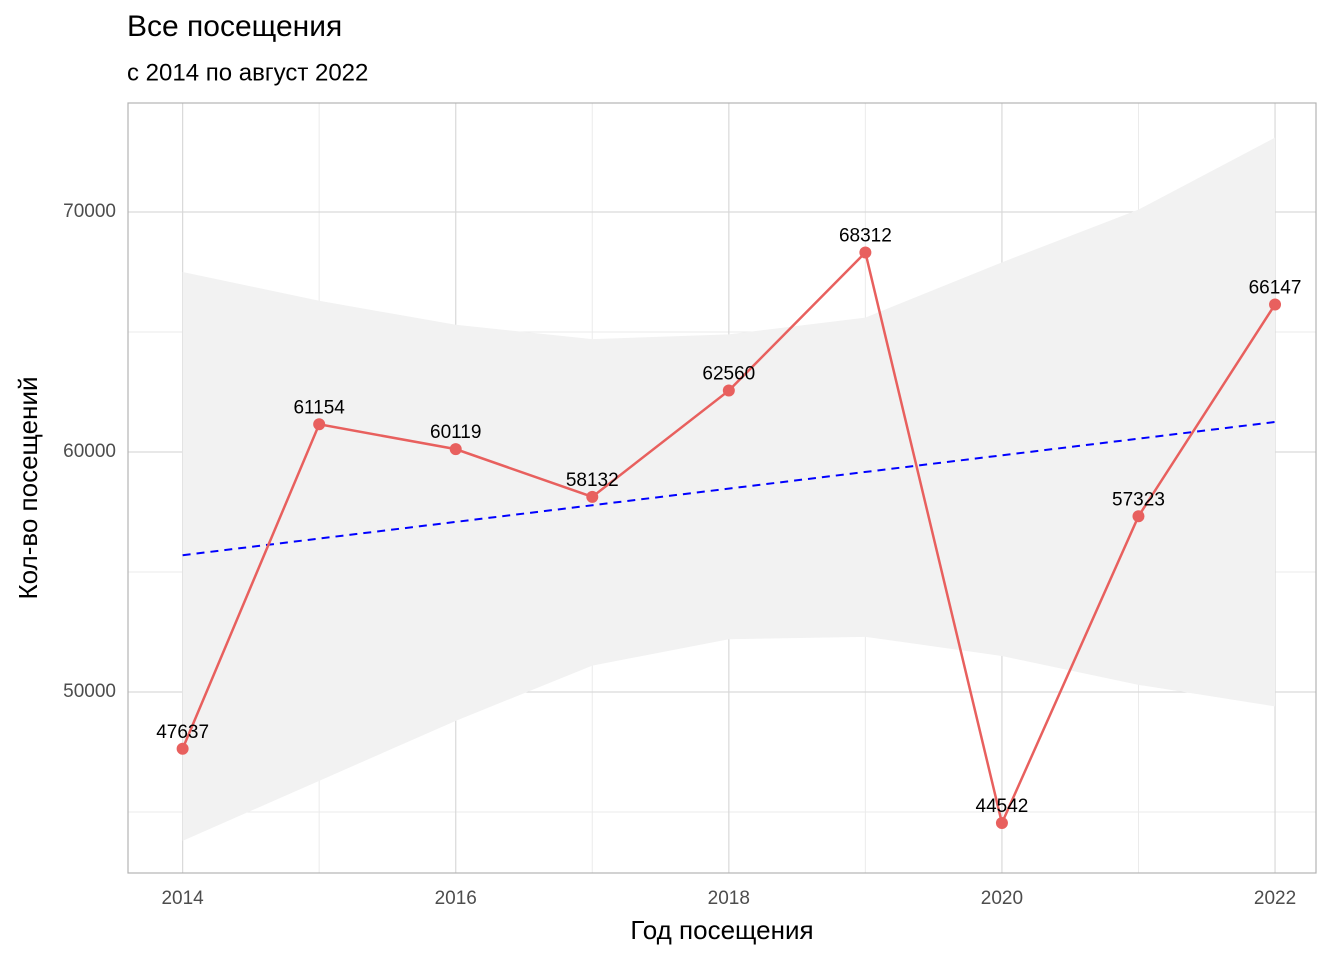 Image resolution: width=1344 pixels, height=960 pixels. What do you see at coordinates (89, 451) in the screenshot?
I see `y-tick-label: 60000` at bounding box center [89, 451].